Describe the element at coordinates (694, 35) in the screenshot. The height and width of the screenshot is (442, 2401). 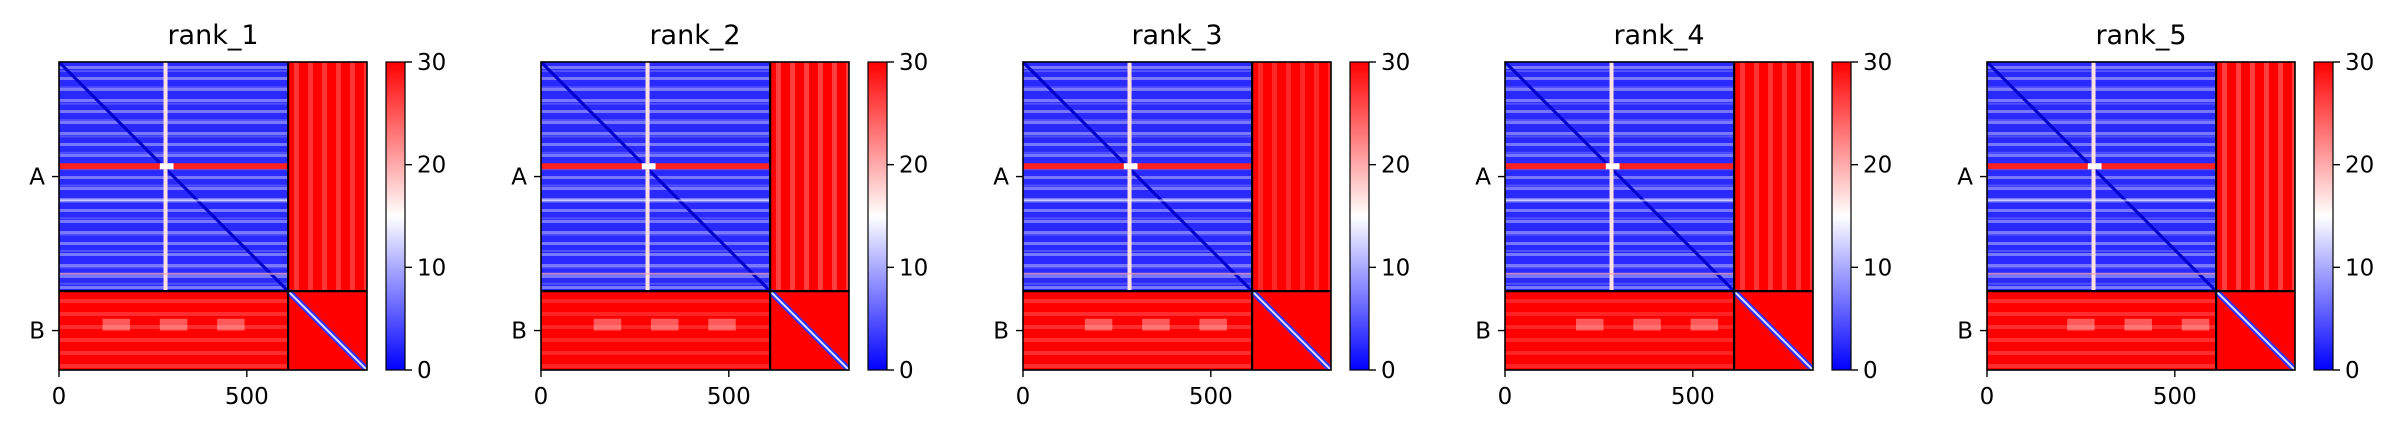
I see `panel-title: rank_2` at that location.